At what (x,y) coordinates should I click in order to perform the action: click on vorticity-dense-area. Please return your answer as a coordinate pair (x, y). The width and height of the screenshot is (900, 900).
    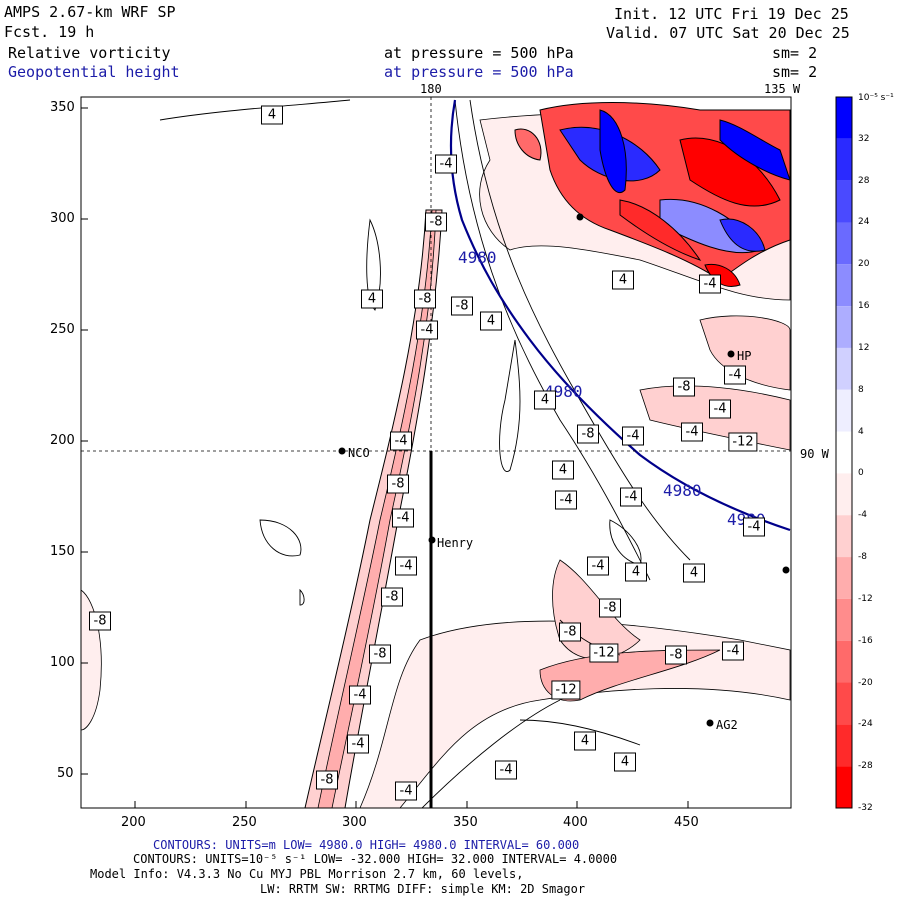
    Looking at the image, I should click on (652, 194).